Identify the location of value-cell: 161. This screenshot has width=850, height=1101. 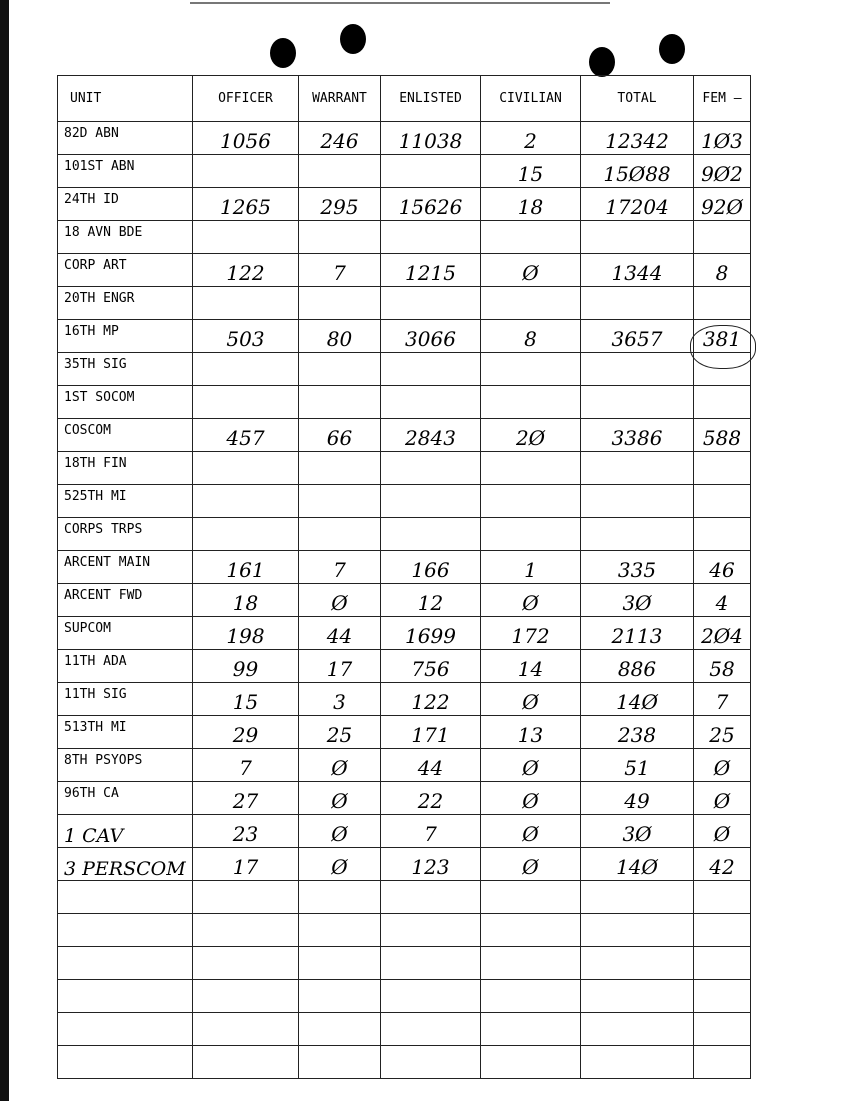
(245, 567).